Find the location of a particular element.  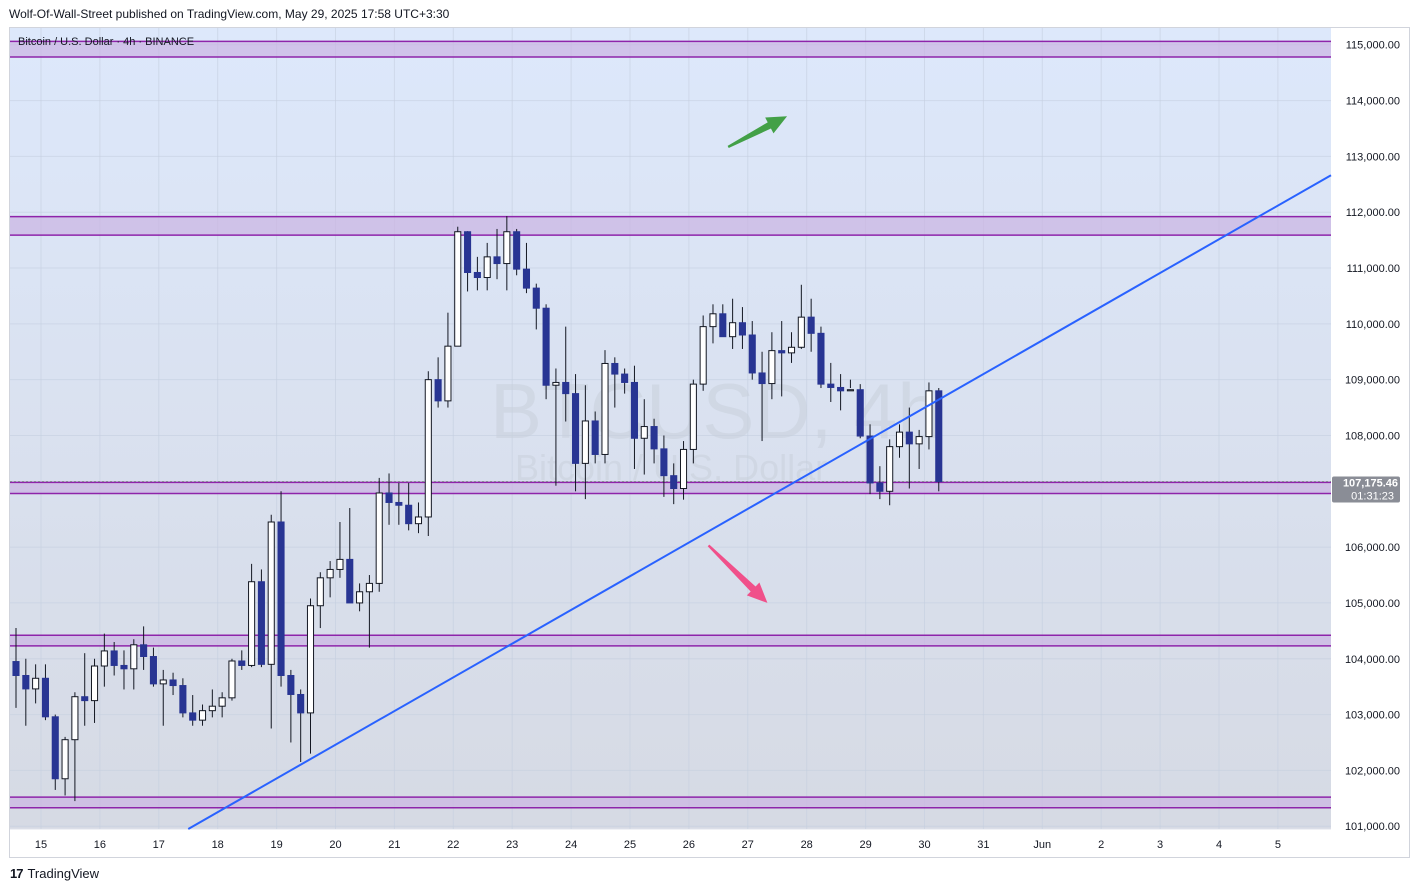

price-tick-label: 108,000.00 is located at coordinates (1372, 436).